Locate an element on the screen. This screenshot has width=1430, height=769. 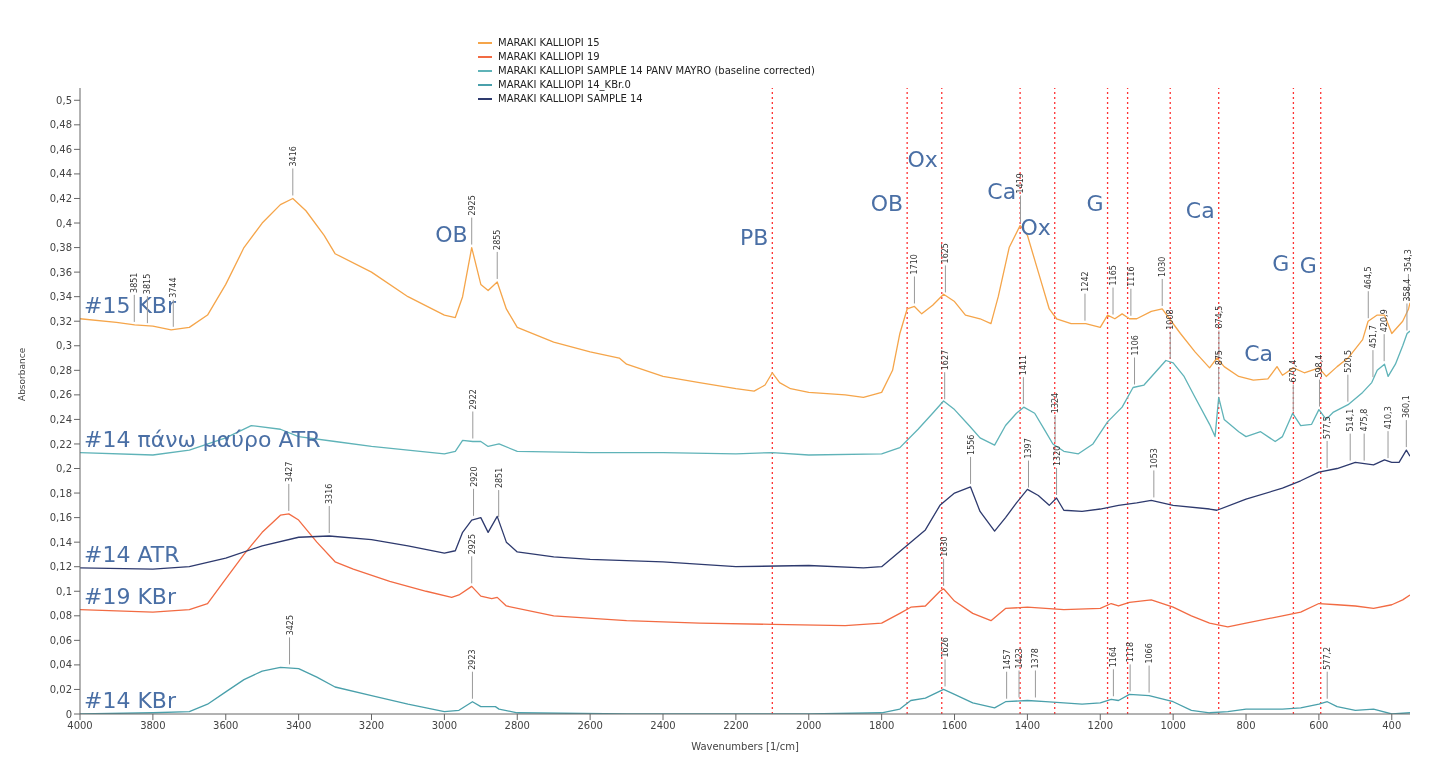
y-tick-label: 0,3 is located at coordinates (64, 346).